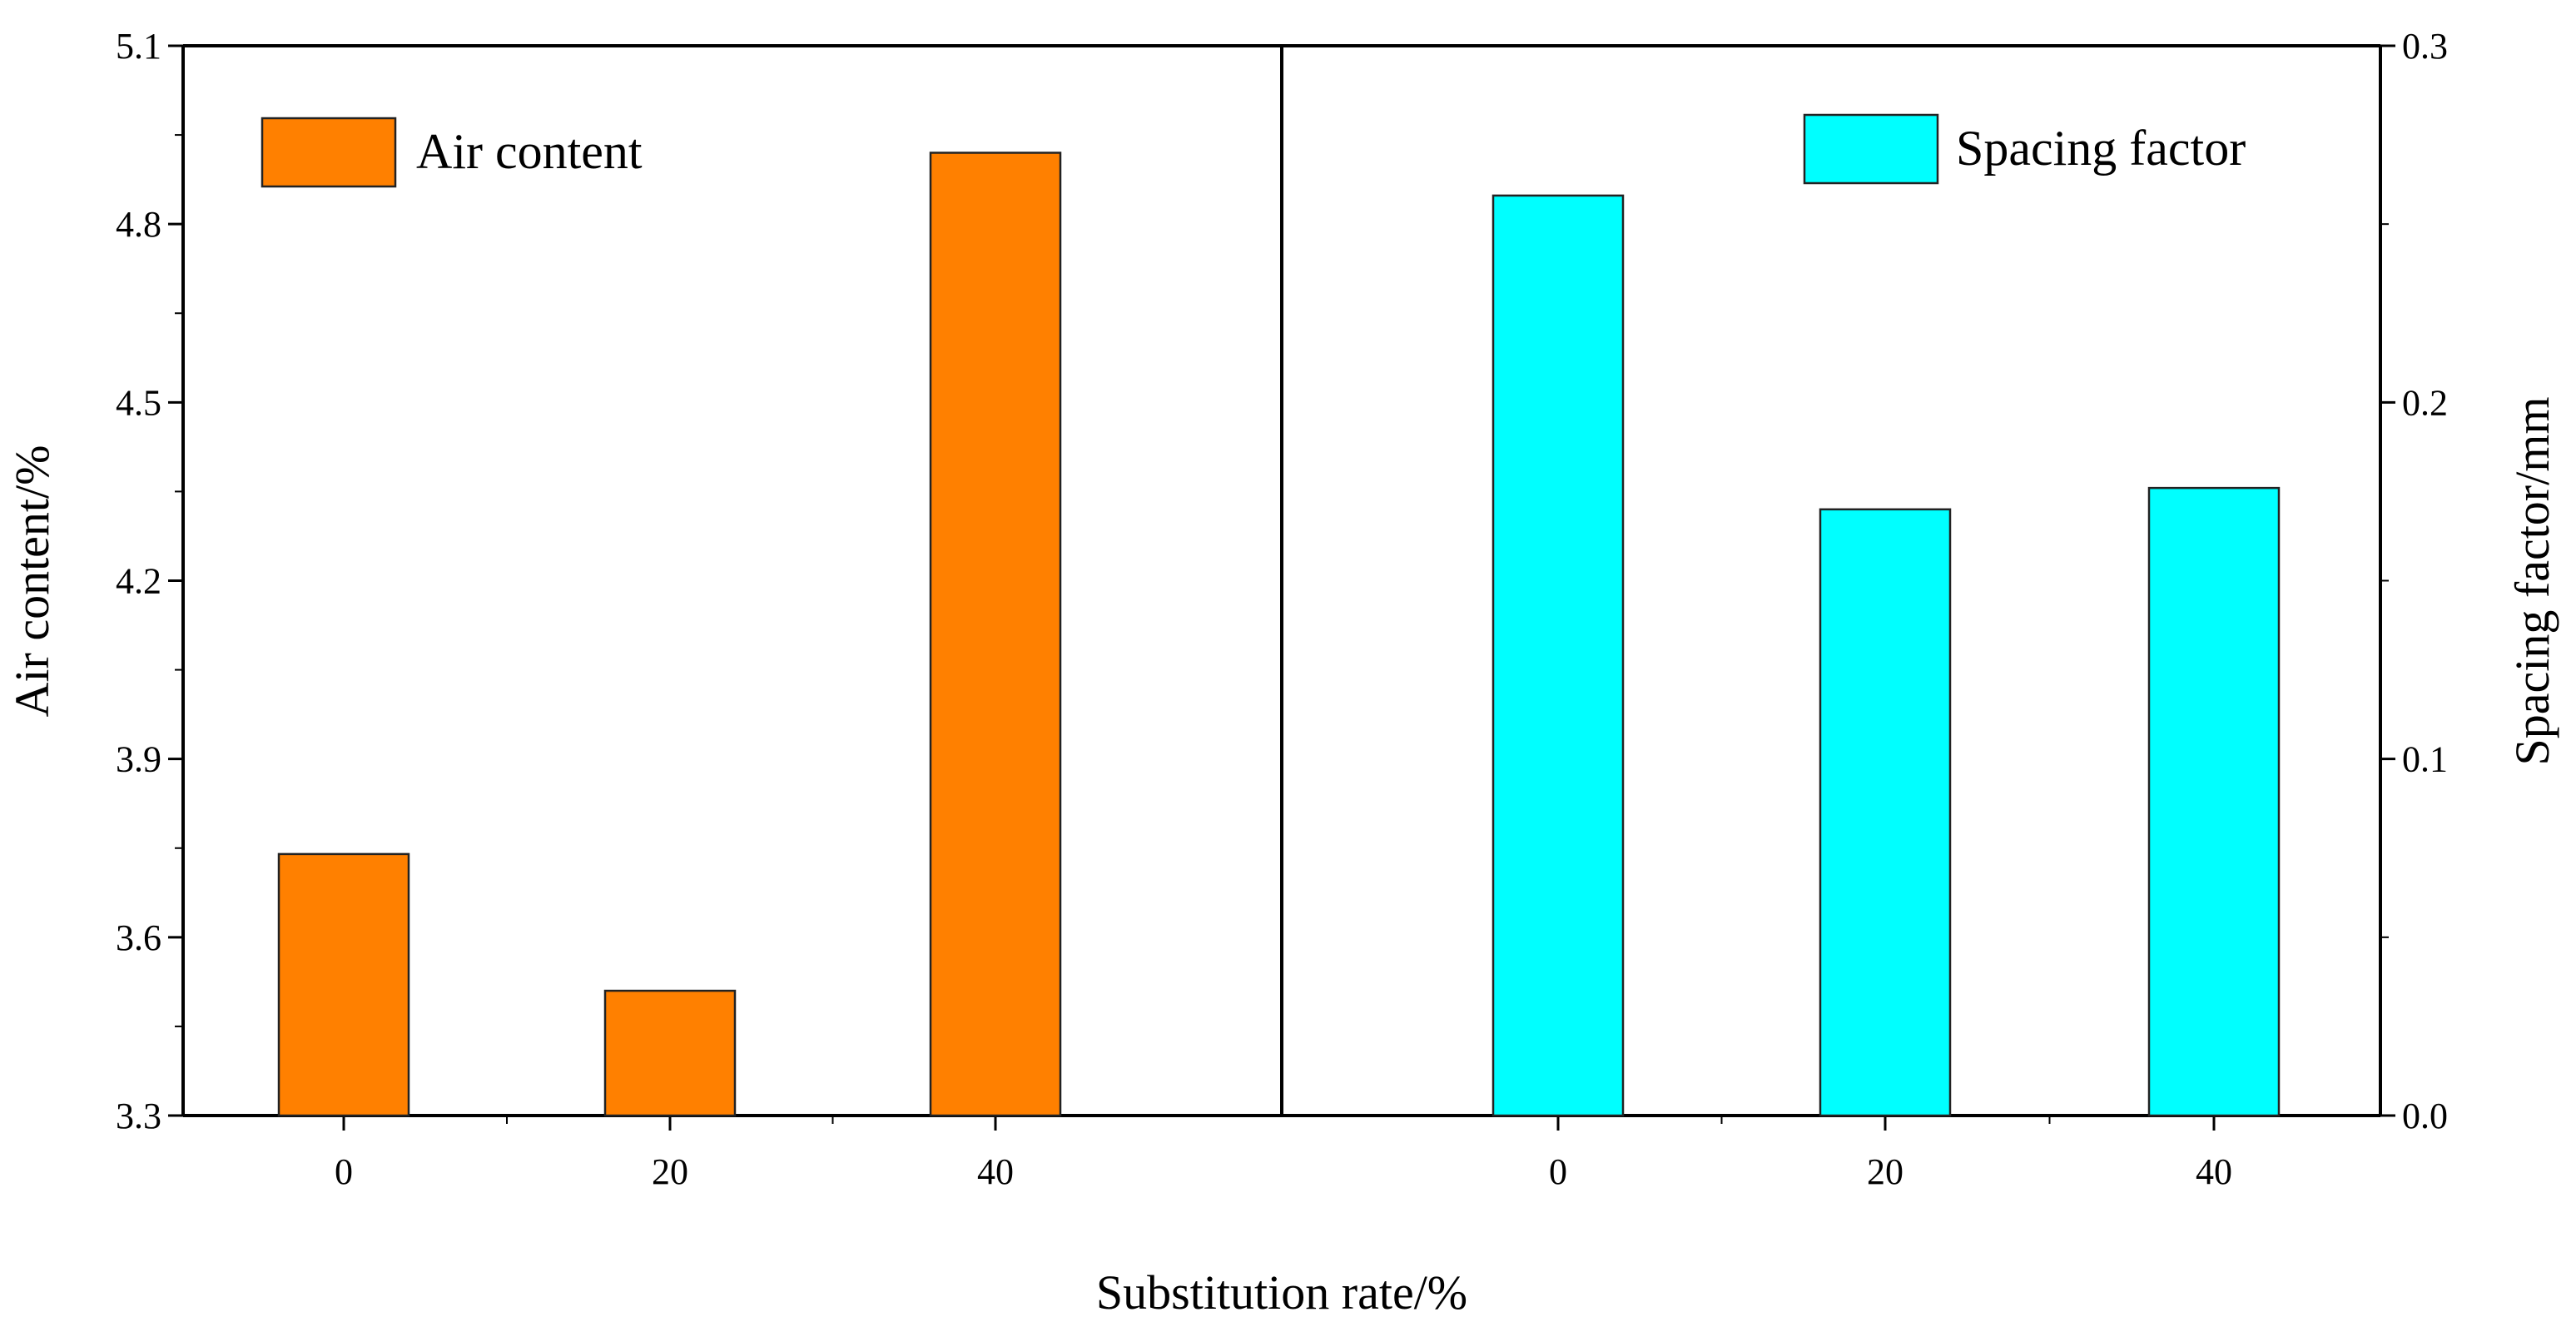 This screenshot has height=1332, width=2576. What do you see at coordinates (32, 581) in the screenshot?
I see `left-y-axis-title: Air content/%` at bounding box center [32, 581].